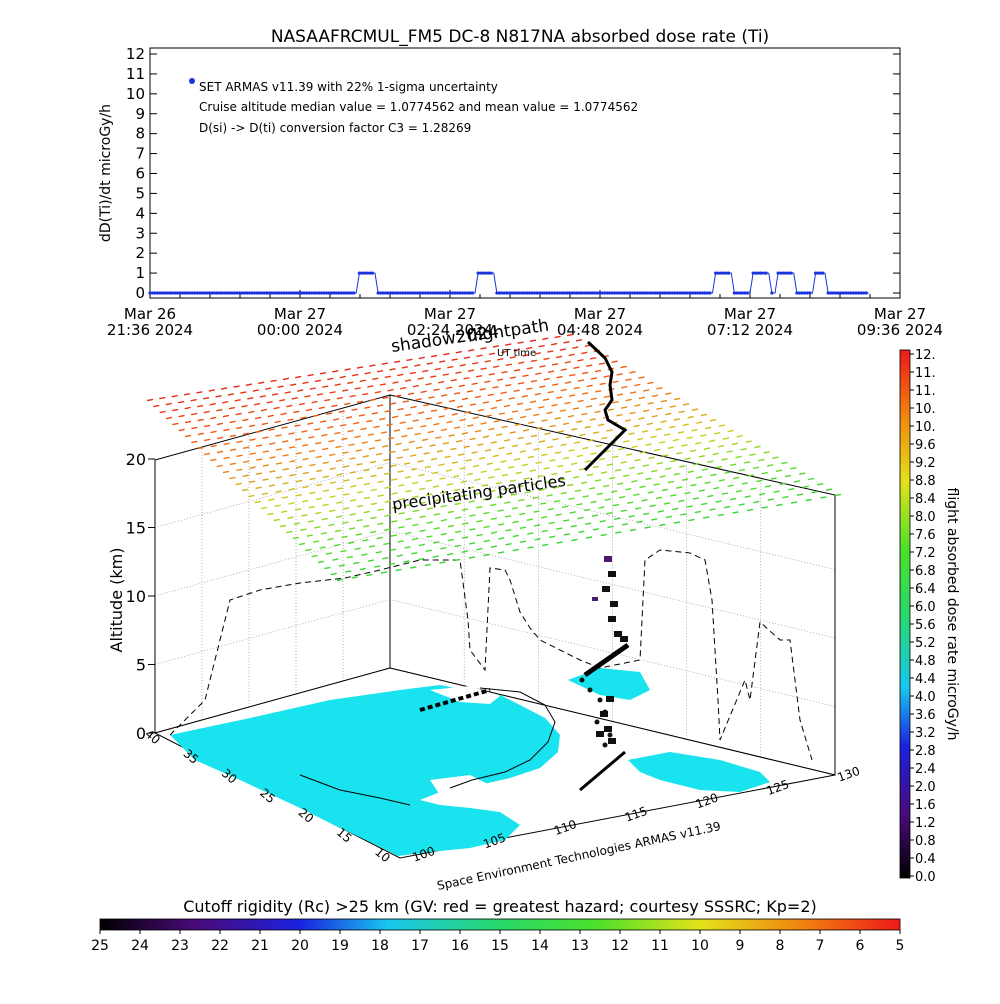 This screenshot has width=1000, height=1004. What do you see at coordinates (925, 679) in the screenshot?
I see `dose-color-bar-tick-label: 4.4` at bounding box center [925, 679].